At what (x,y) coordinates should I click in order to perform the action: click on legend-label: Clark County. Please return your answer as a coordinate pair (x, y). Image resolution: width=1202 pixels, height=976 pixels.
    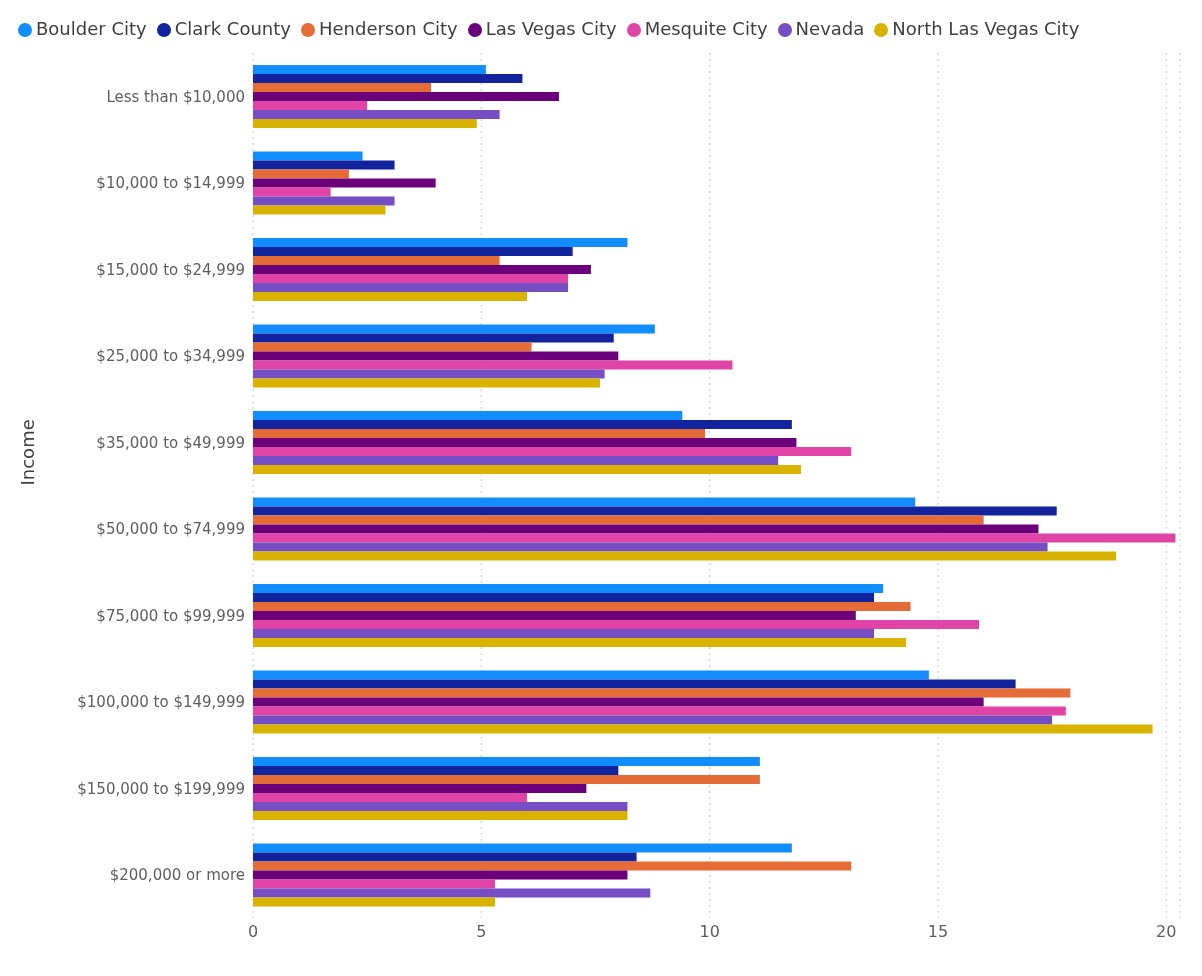
    Looking at the image, I should click on (232, 28).